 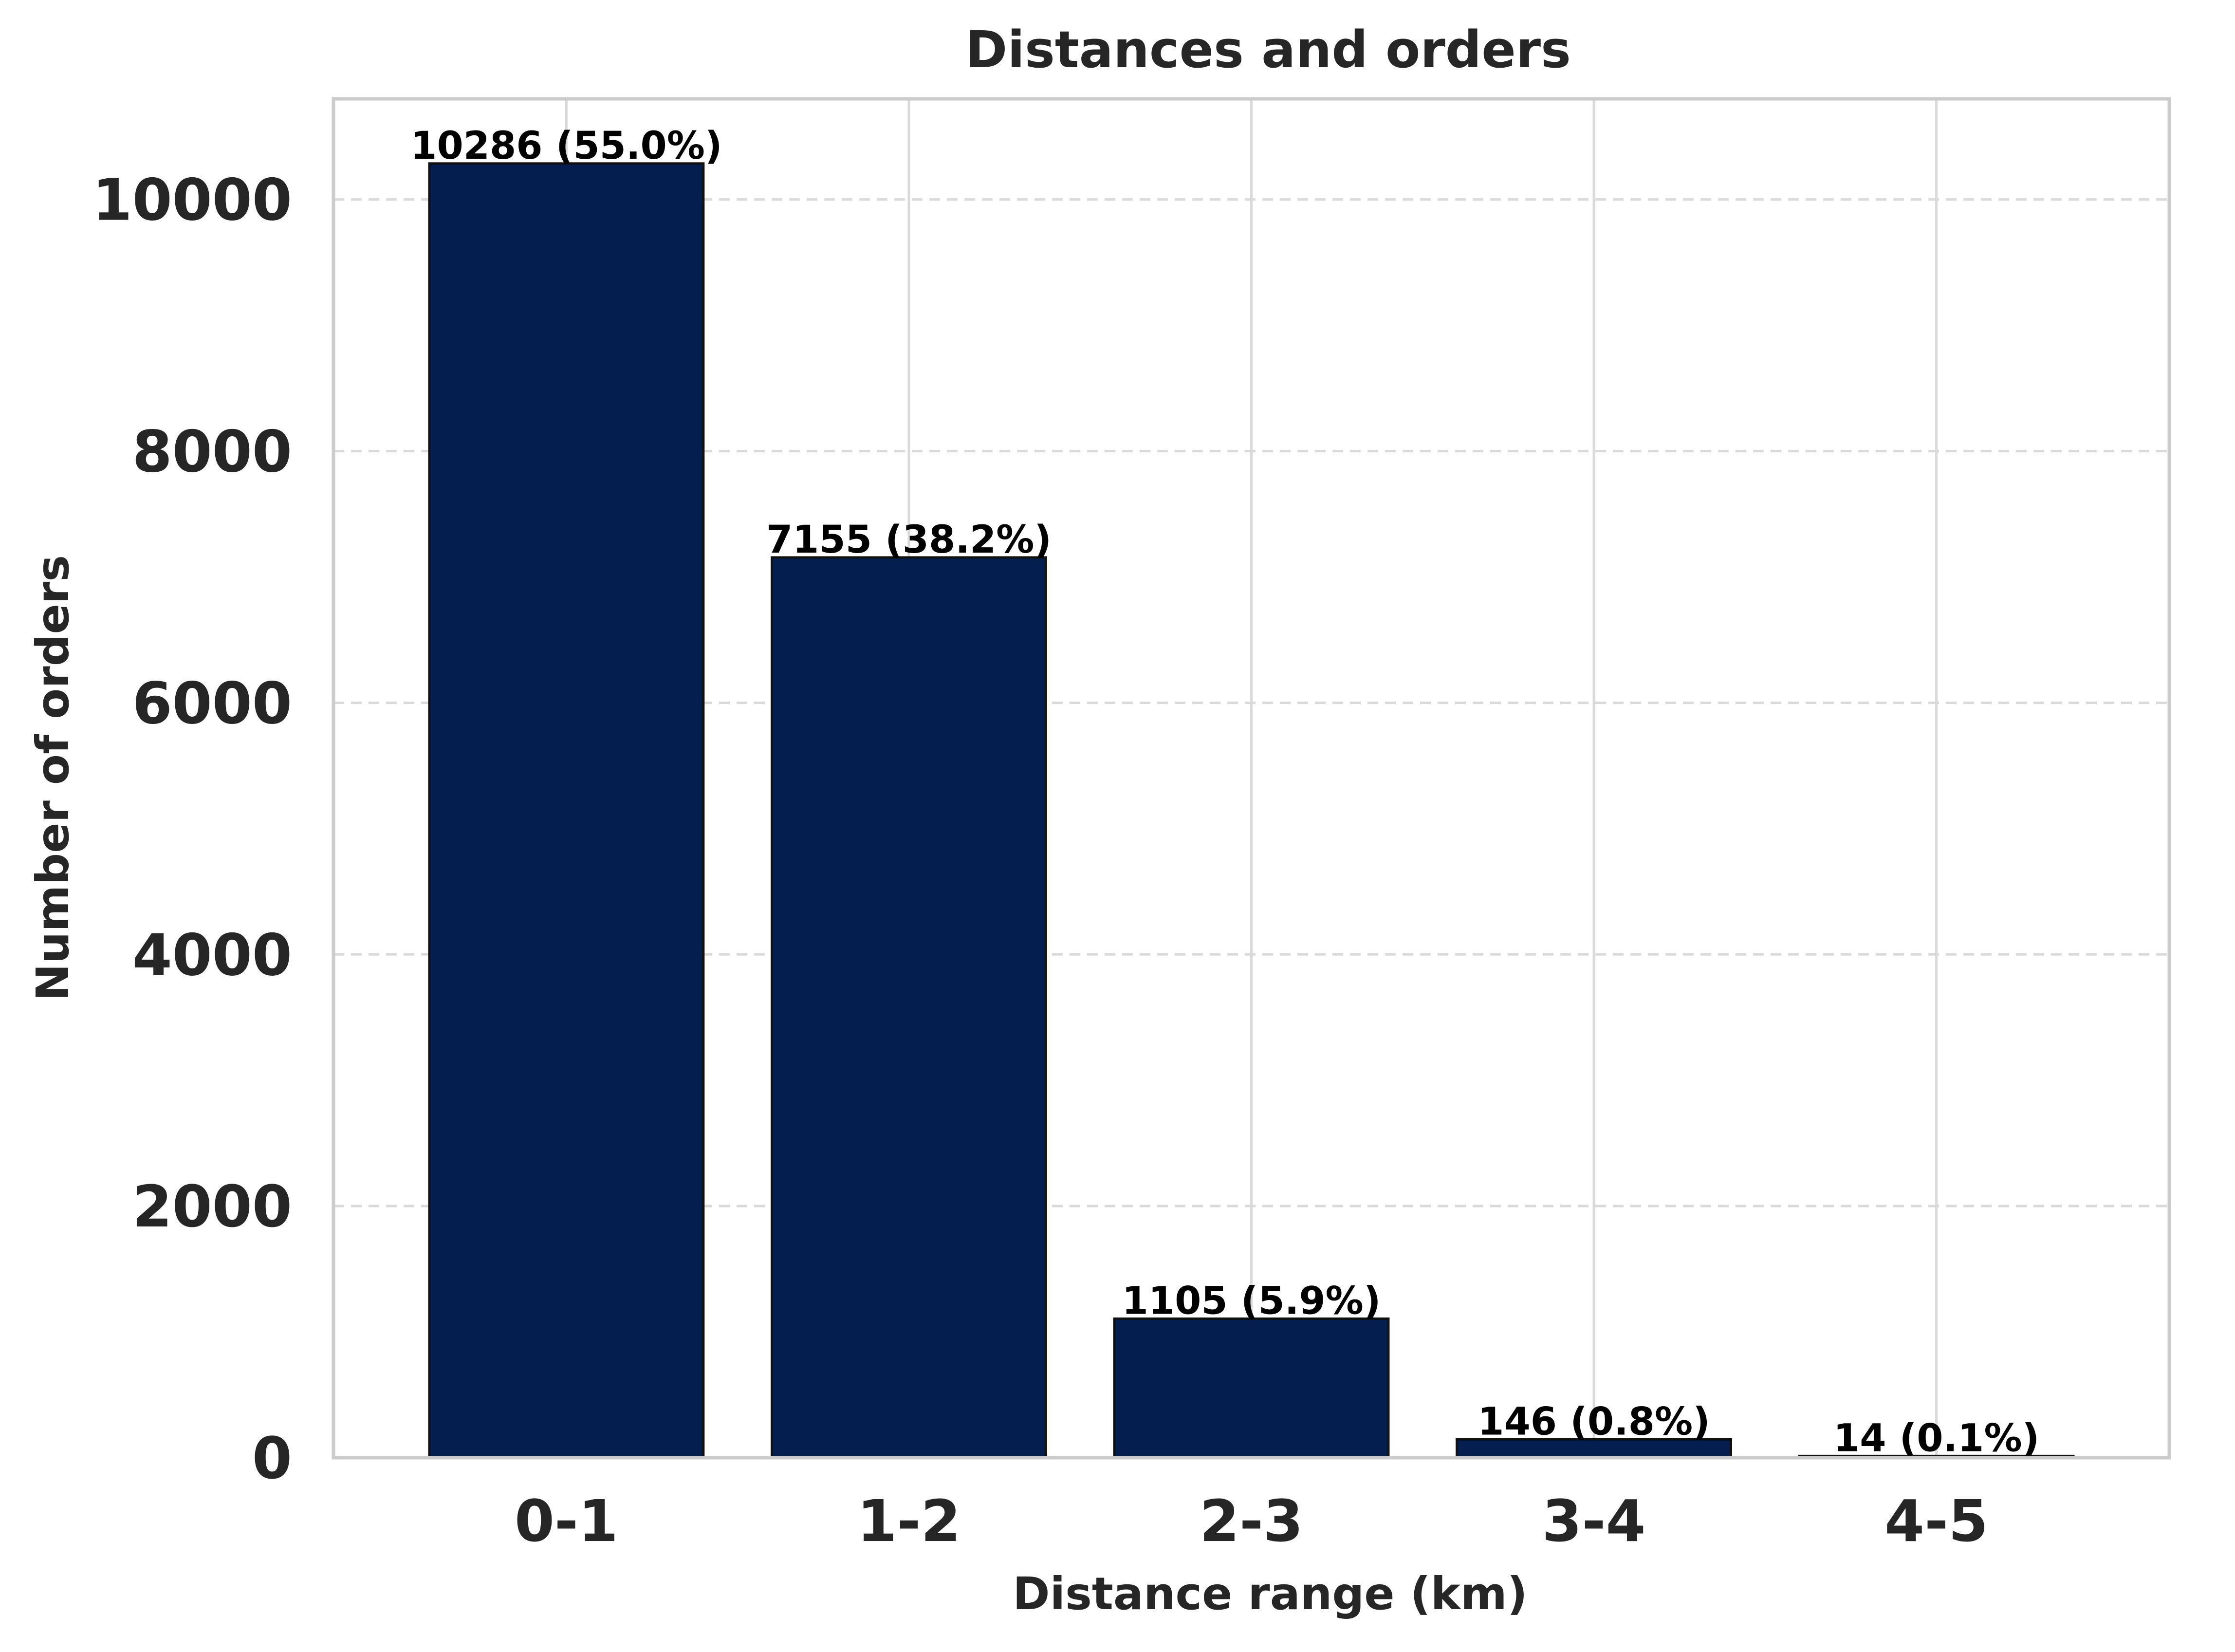 What do you see at coordinates (1251, 1301) in the screenshot?
I see `bar-value-label: 1105 (5.9%)` at bounding box center [1251, 1301].